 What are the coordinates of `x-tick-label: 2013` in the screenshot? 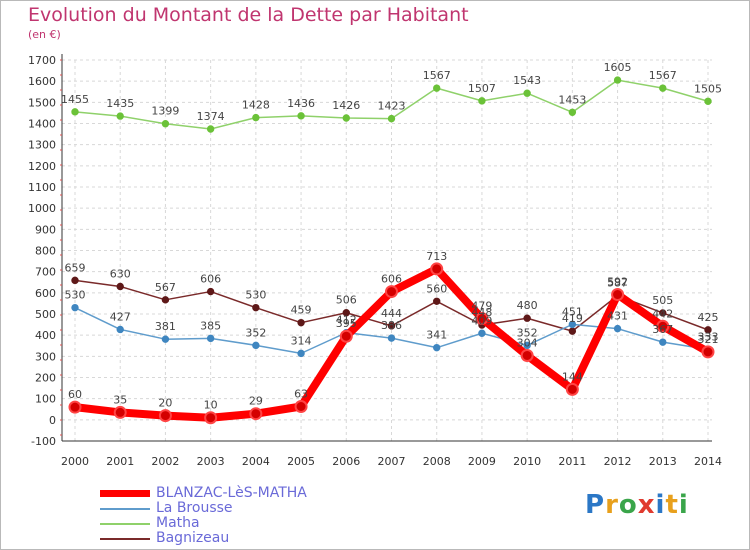 It's located at (663, 461).